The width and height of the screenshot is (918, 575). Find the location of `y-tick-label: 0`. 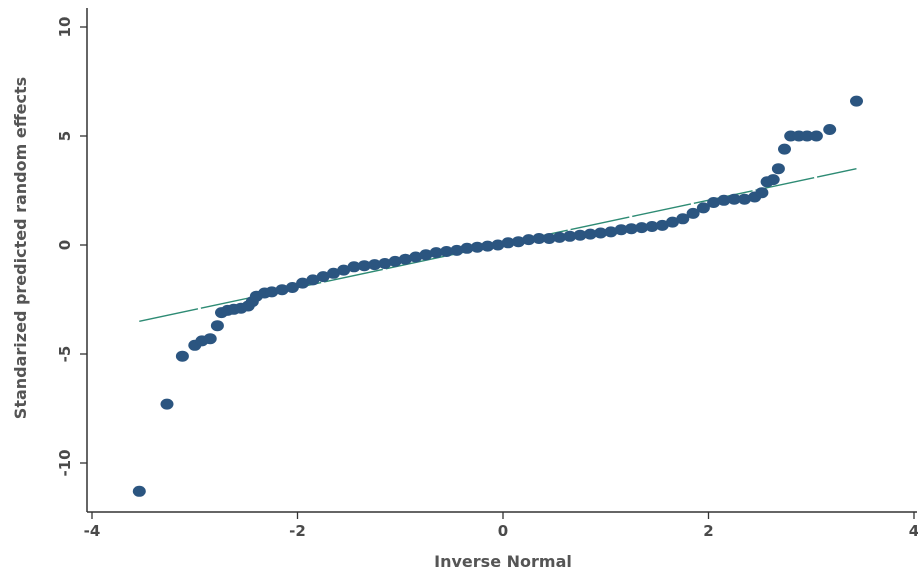

y-tick-label: 0 is located at coordinates (65, 245).